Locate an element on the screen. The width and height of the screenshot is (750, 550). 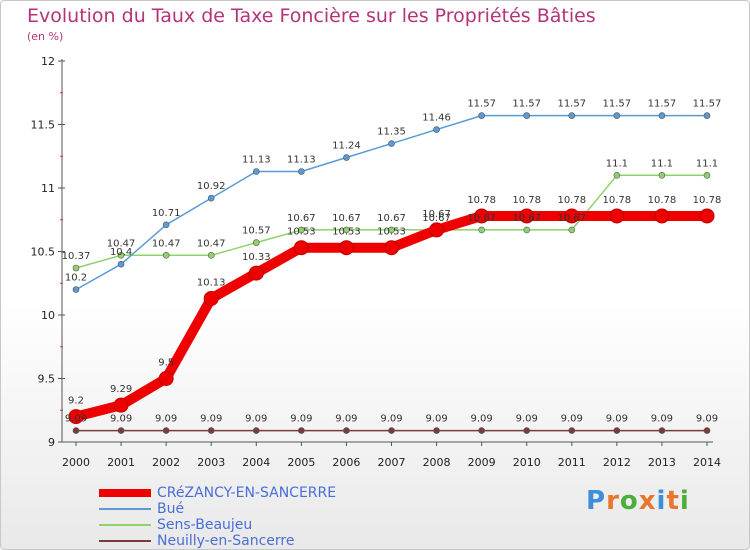
y-tick-label: 9 is located at coordinates (51, 442).